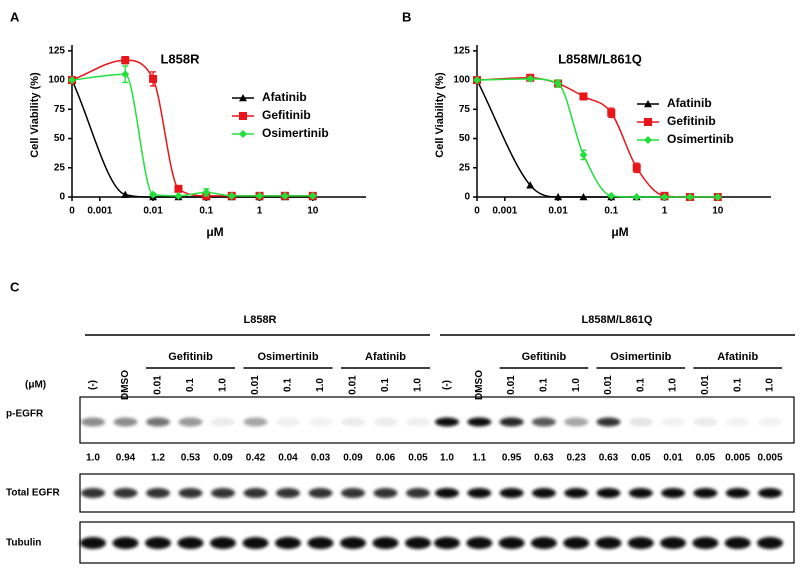 The image size is (800, 571). I want to click on x-tick-label: 0.1, so click(611, 211).